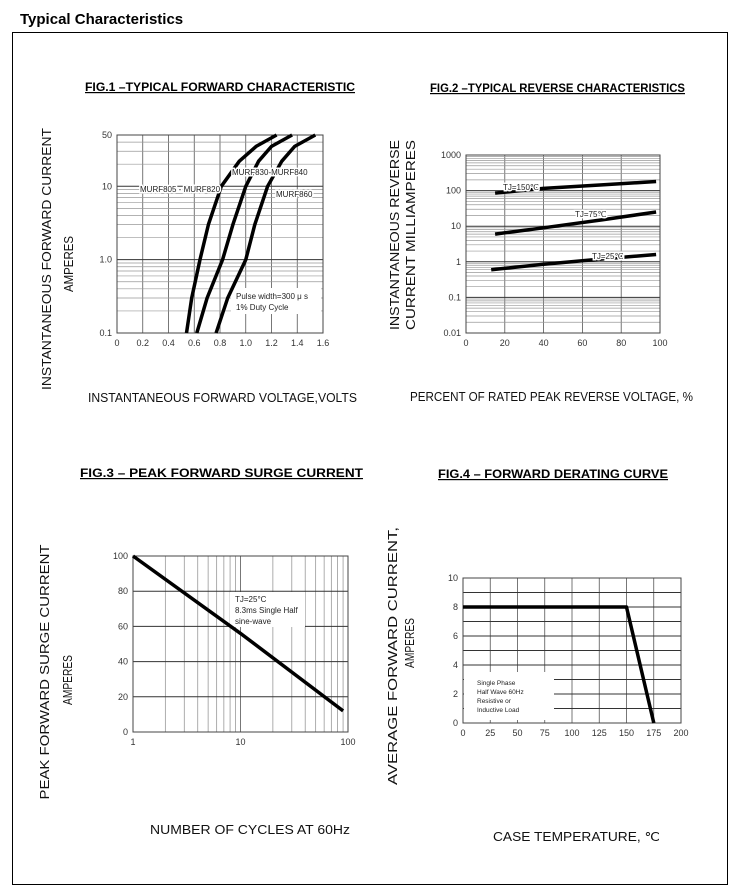 The width and height of the screenshot is (736, 892). What do you see at coordinates (653, 733) in the screenshot?
I see `x-tick-label: 175` at bounding box center [653, 733].